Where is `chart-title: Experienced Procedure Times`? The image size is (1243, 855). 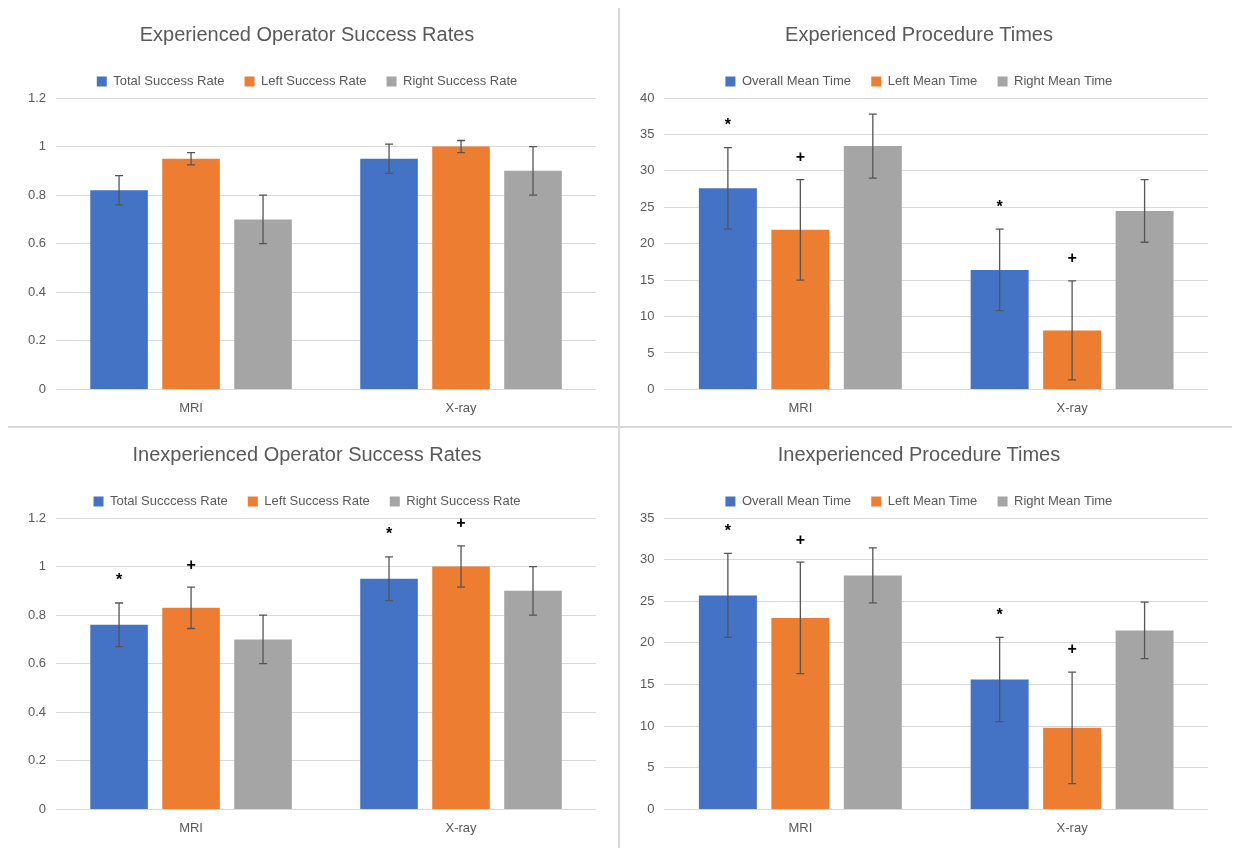 chart-title: Experienced Procedure Times is located at coordinates (919, 33).